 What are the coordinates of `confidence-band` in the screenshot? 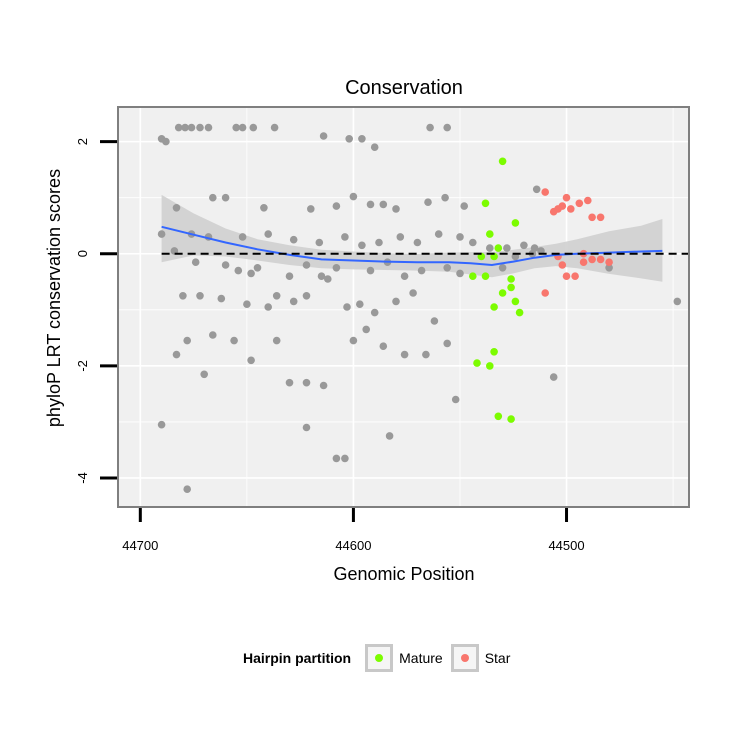 It's located at (412, 238).